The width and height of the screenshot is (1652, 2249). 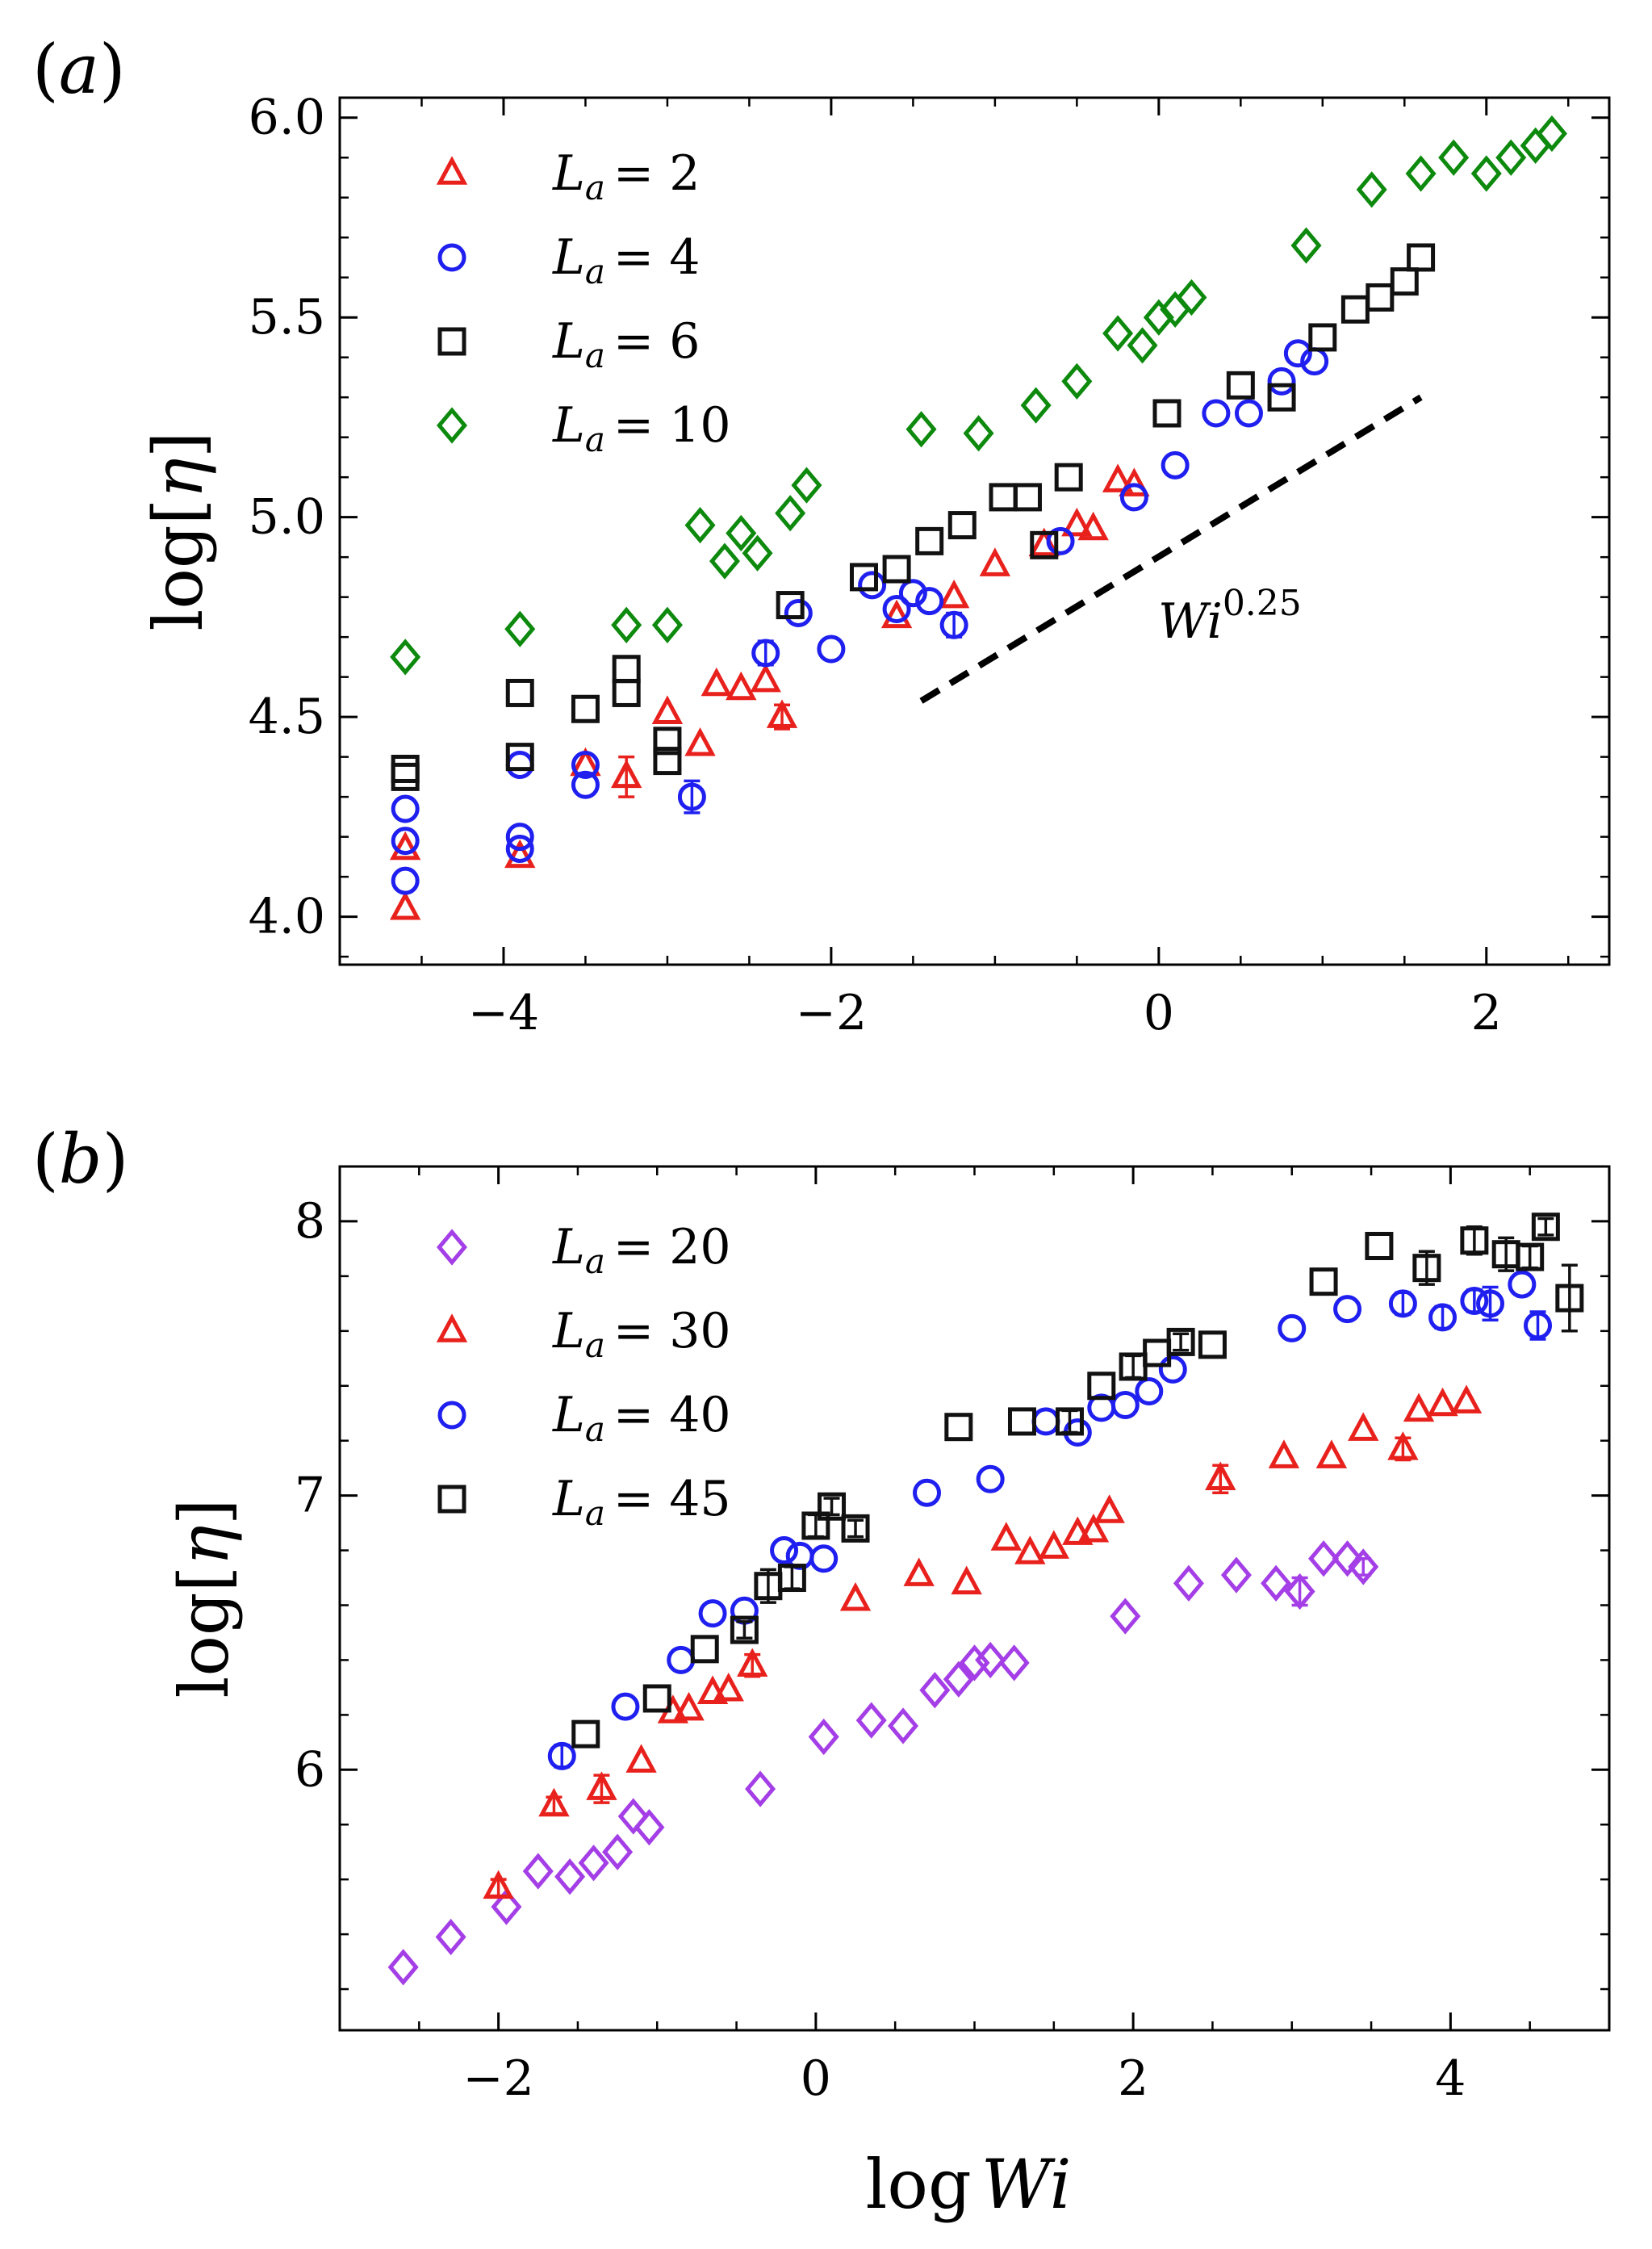 What do you see at coordinates (503, 1013) in the screenshot?
I see `x-tick-label: −4` at bounding box center [503, 1013].